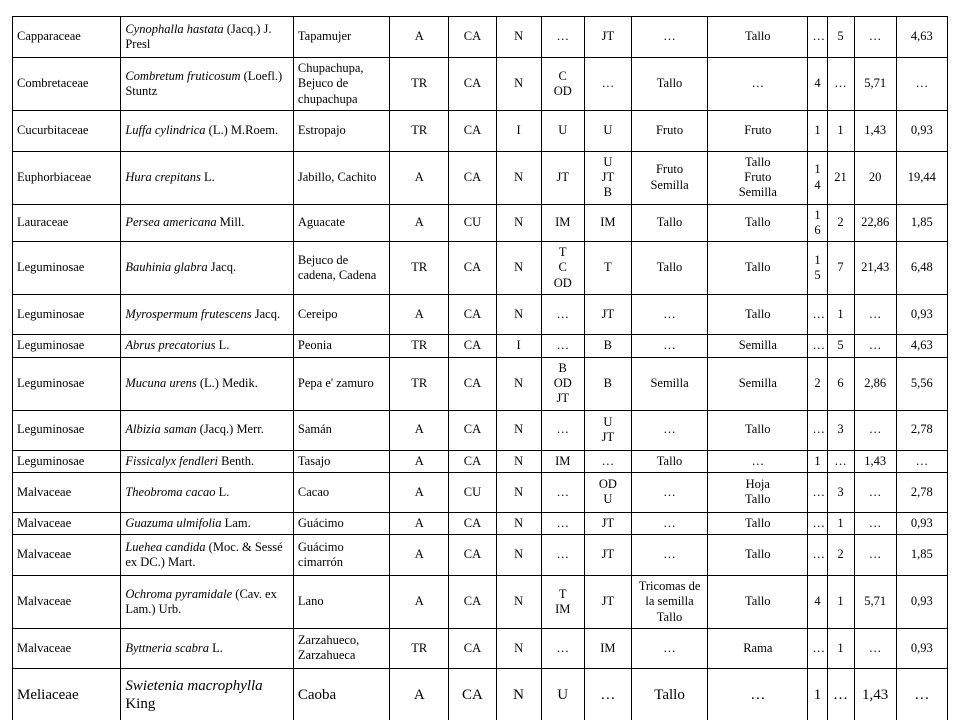 The width and height of the screenshot is (960, 720). What do you see at coordinates (817, 222) in the screenshot?
I see `count-a-cell: 16` at bounding box center [817, 222].